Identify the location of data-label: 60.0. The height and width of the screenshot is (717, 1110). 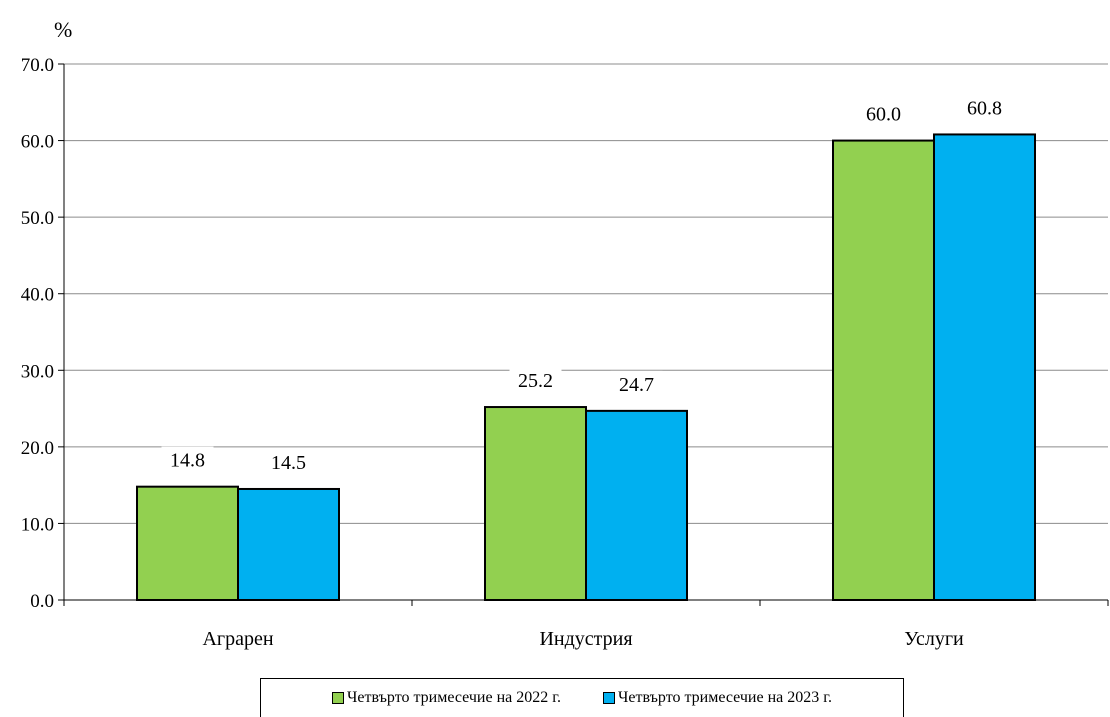
(883, 115).